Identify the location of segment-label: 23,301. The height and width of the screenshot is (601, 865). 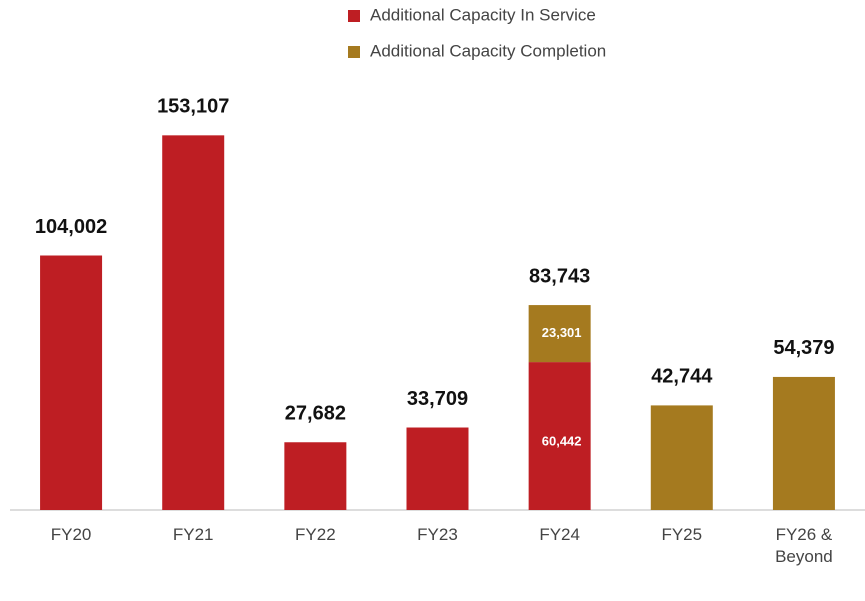
(562, 332).